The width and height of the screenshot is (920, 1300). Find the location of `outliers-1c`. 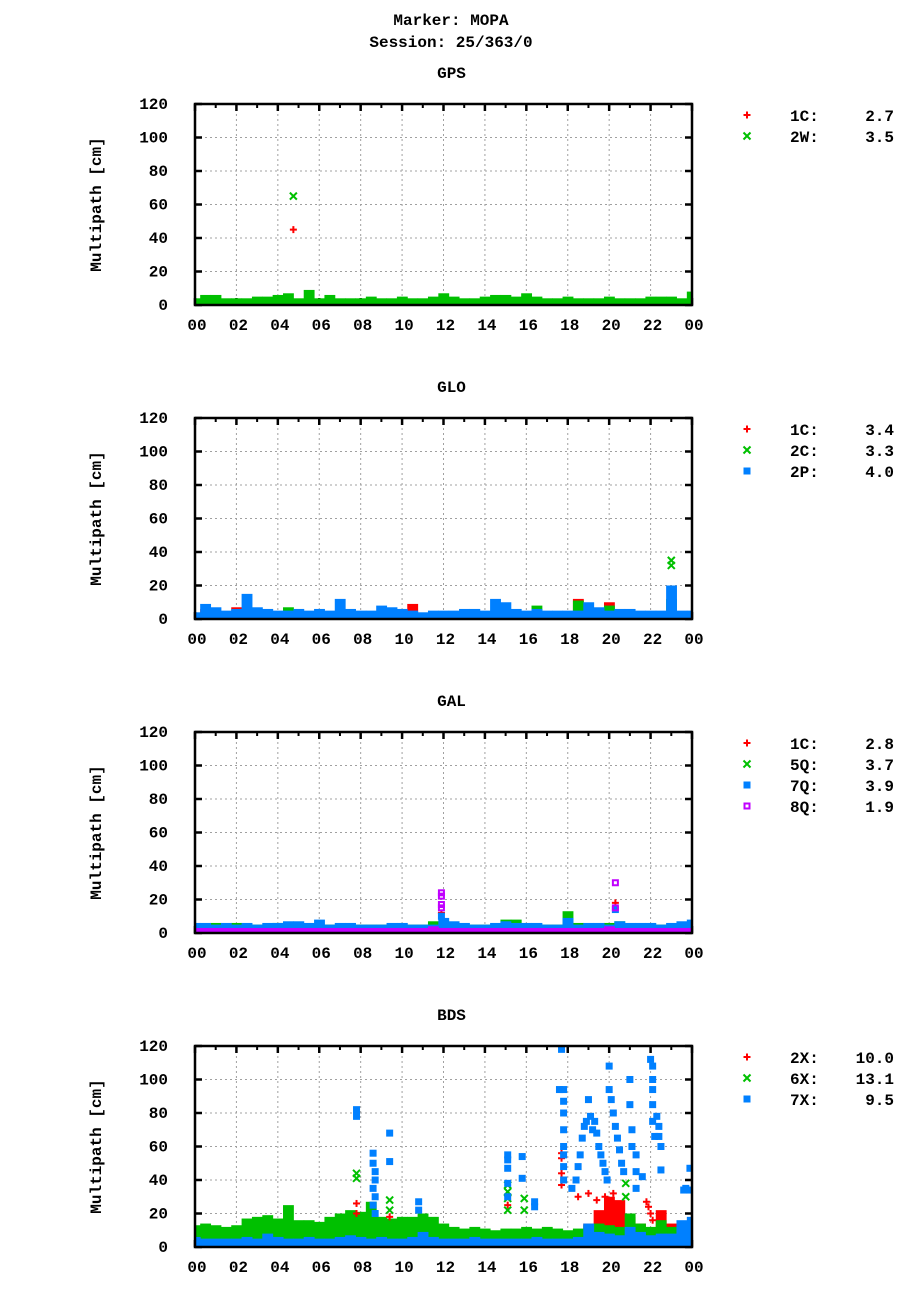

outliers-1c is located at coordinates (293, 230).